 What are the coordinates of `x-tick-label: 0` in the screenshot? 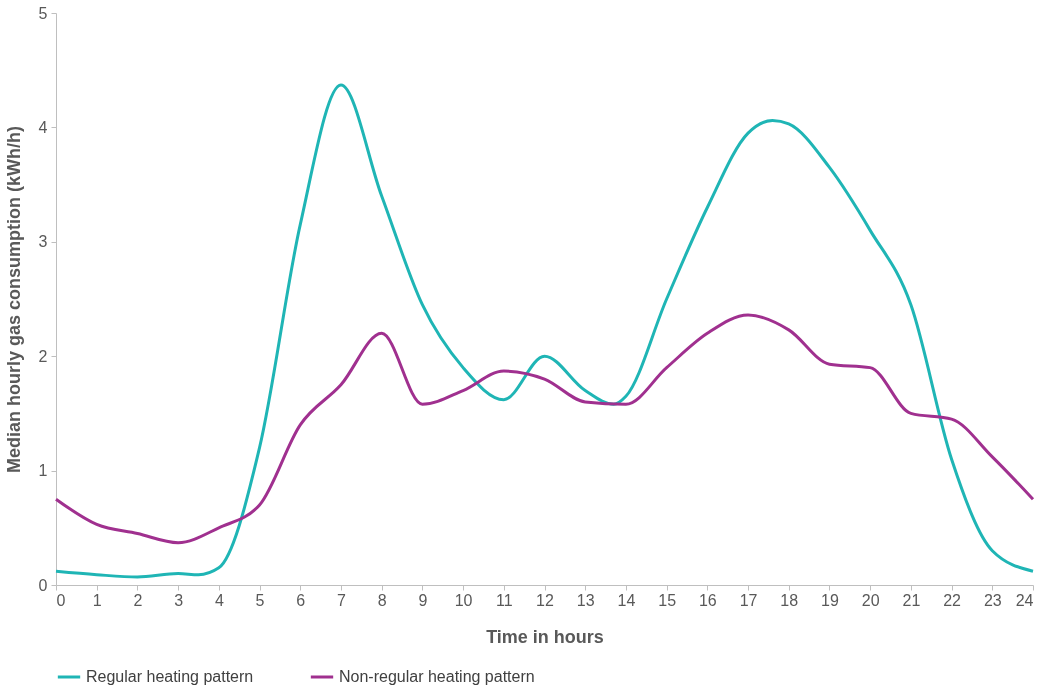 It's located at (61, 600).